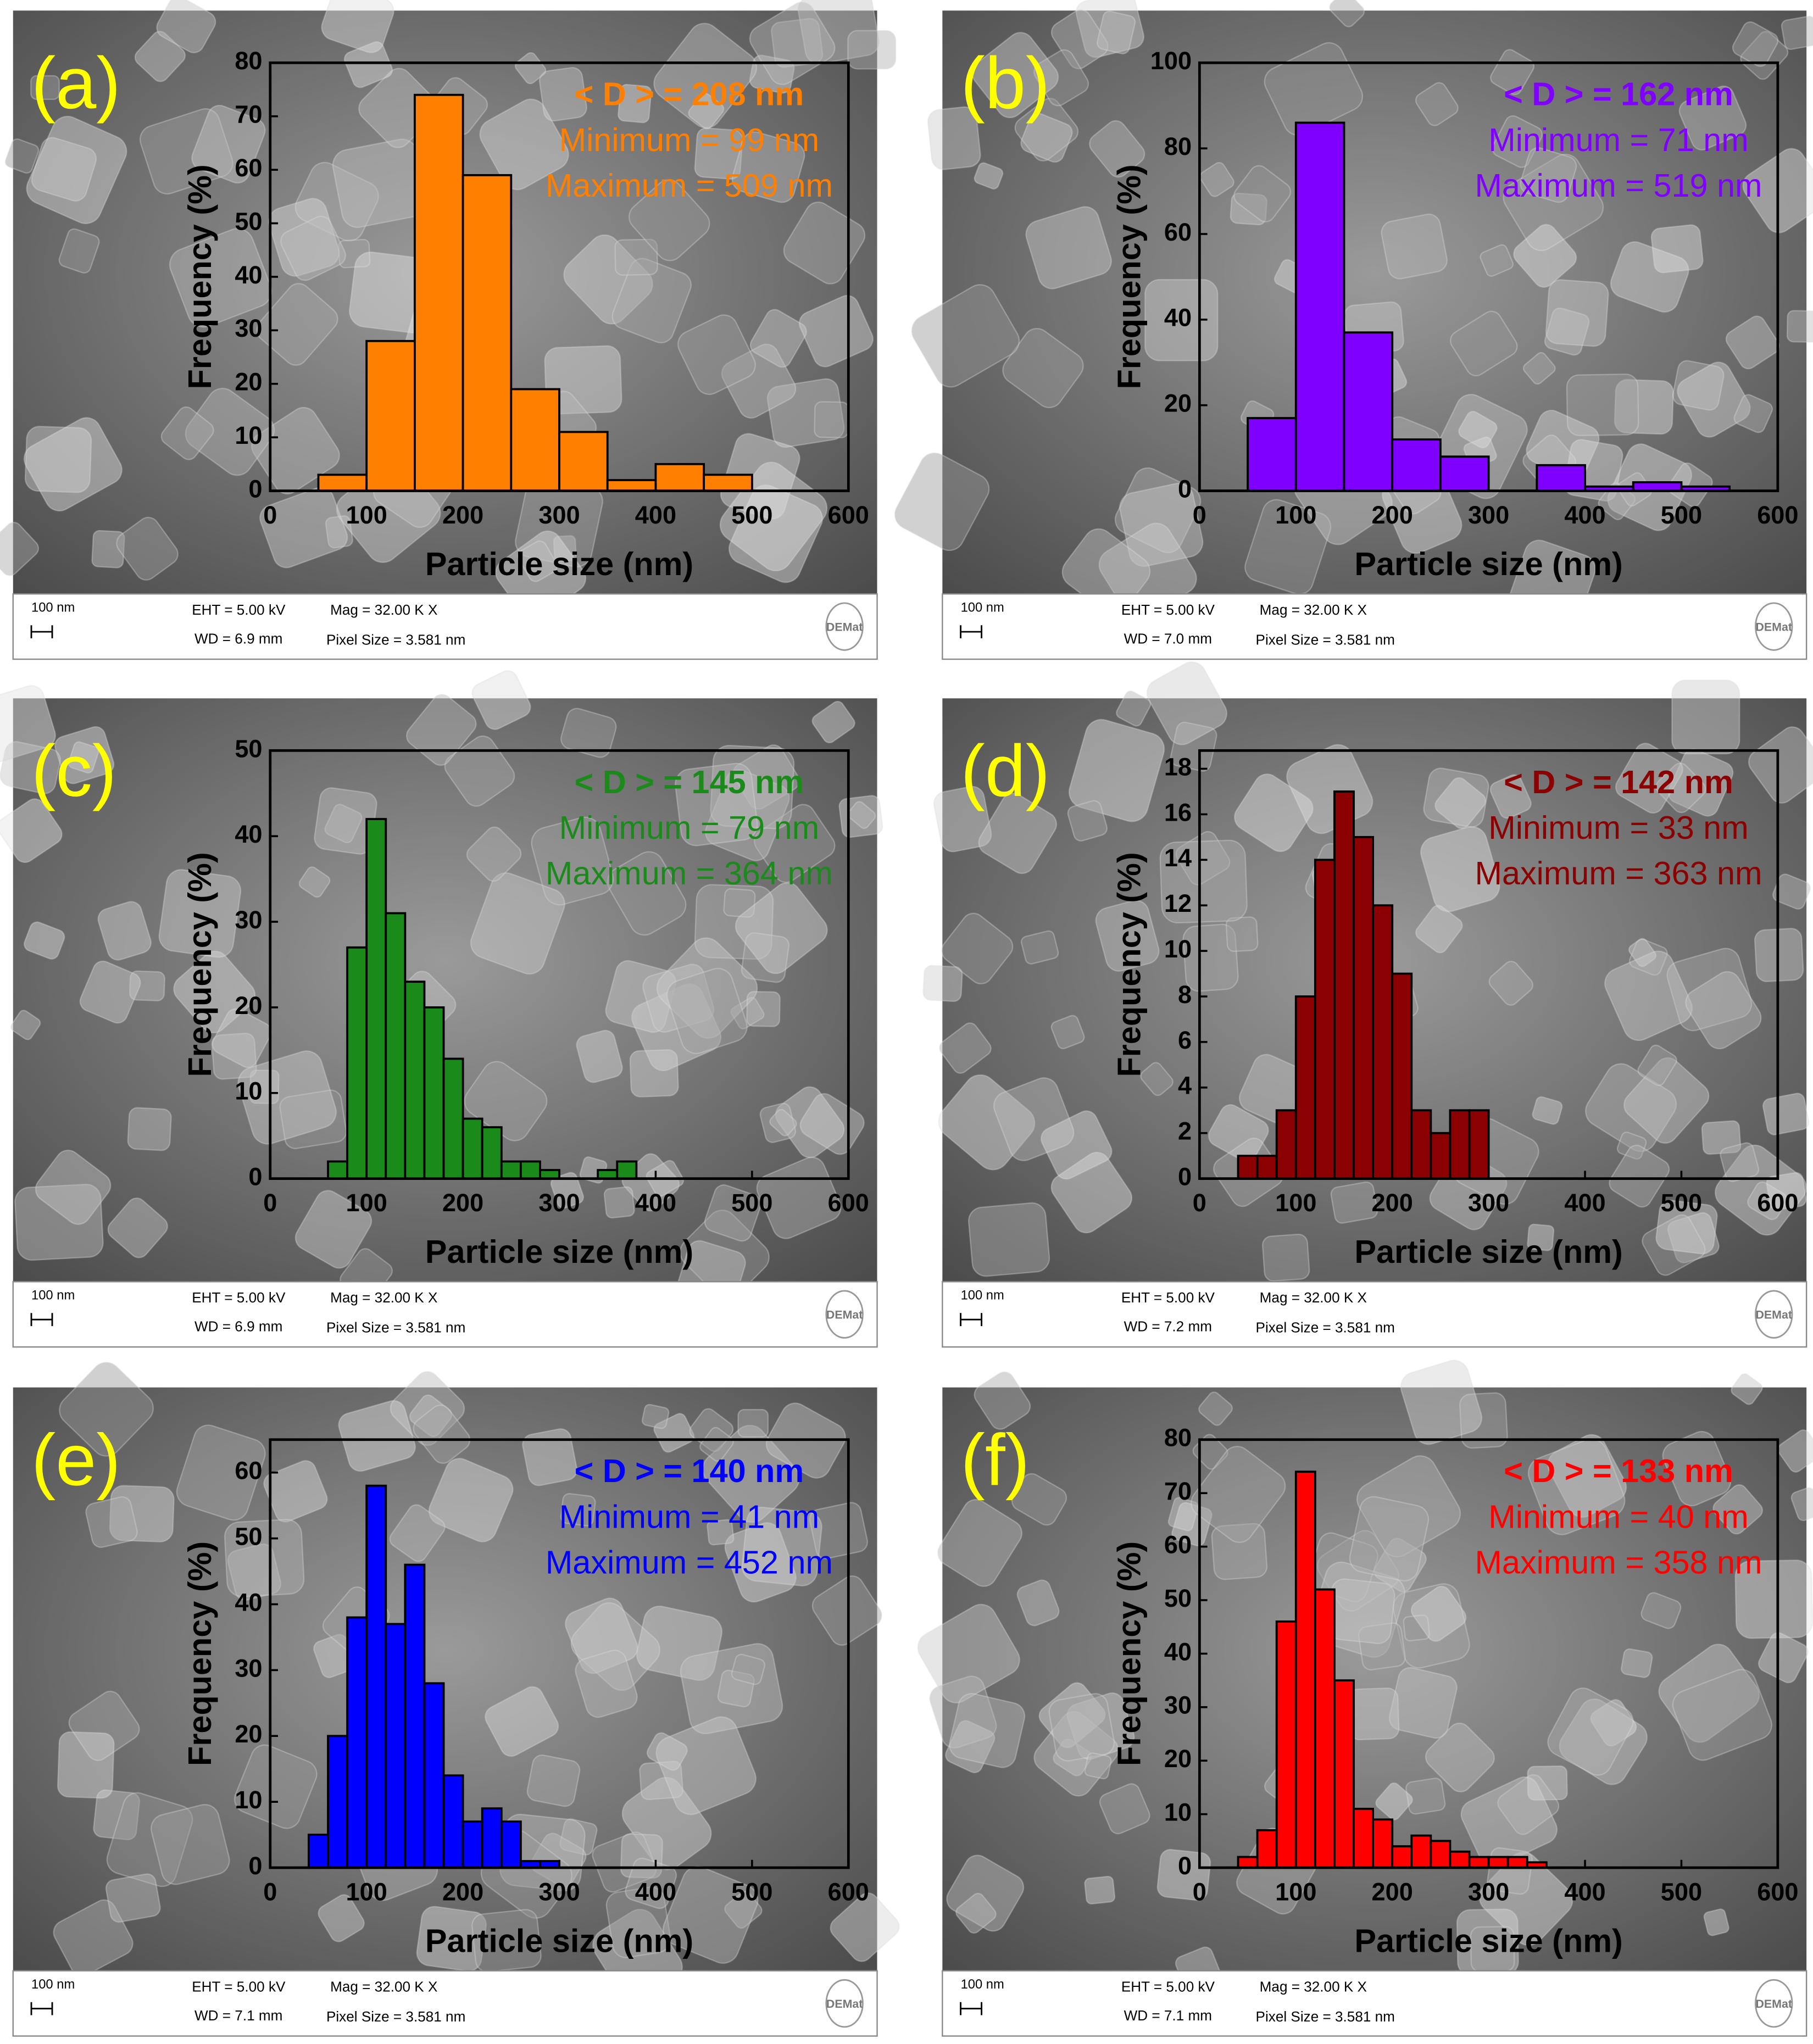  I want to click on y-tick-label: 80, so click(1178, 1438).